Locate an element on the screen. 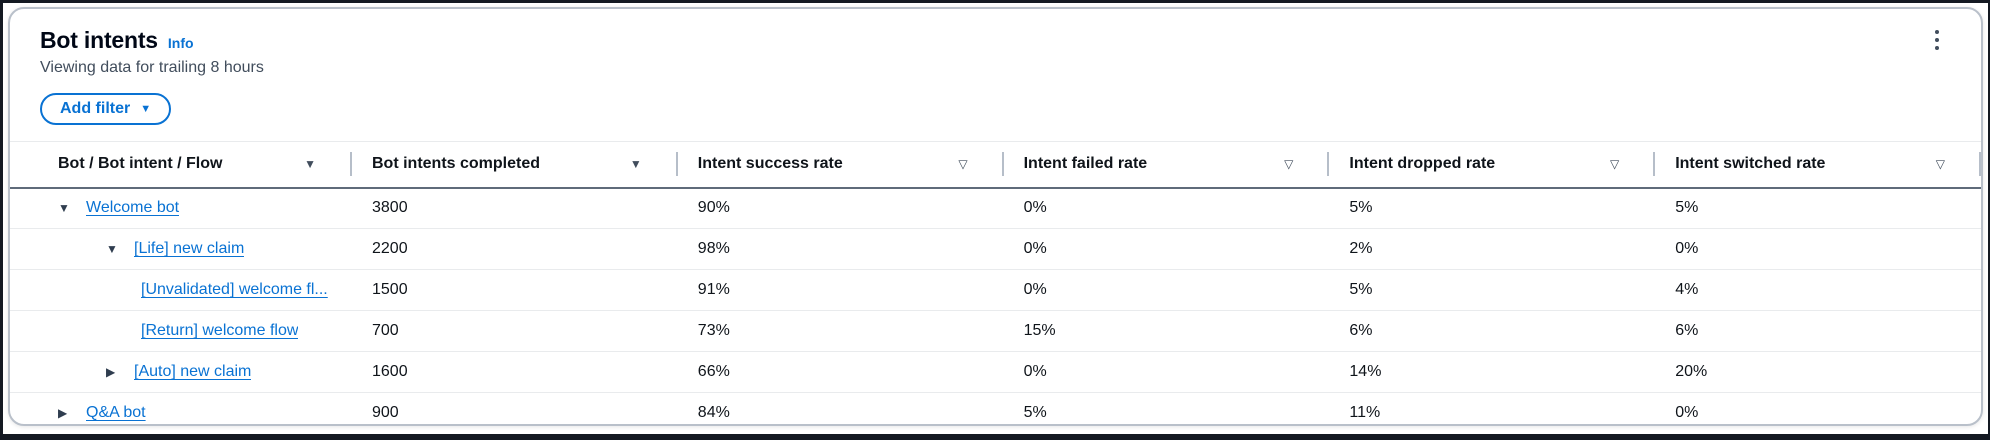 This screenshot has width=1990, height=440. cell-bot-intent-flow: ▶ [Auto] new claim is located at coordinates (181, 372).